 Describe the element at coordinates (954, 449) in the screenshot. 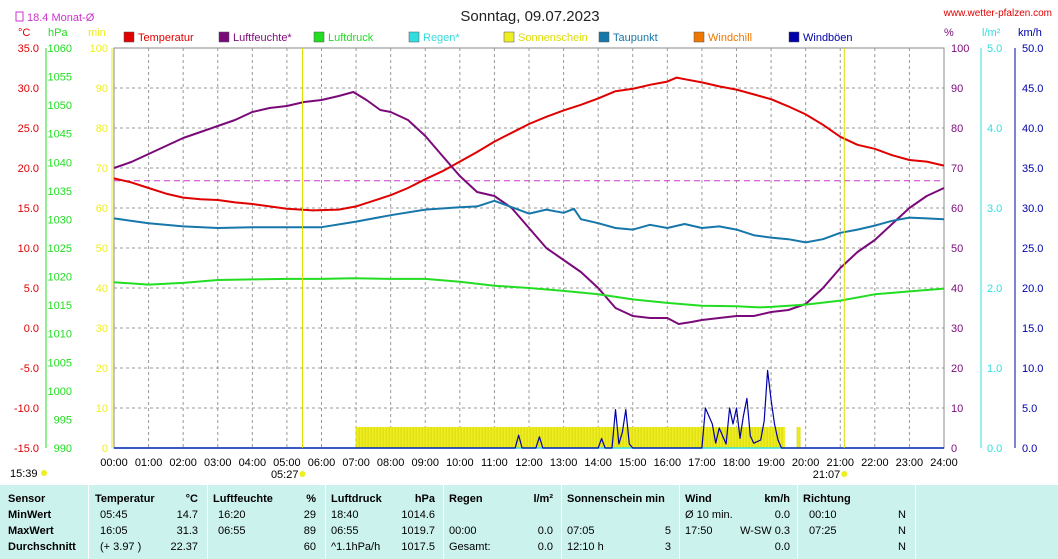

I see `axis-tick-humidity: 0` at that location.